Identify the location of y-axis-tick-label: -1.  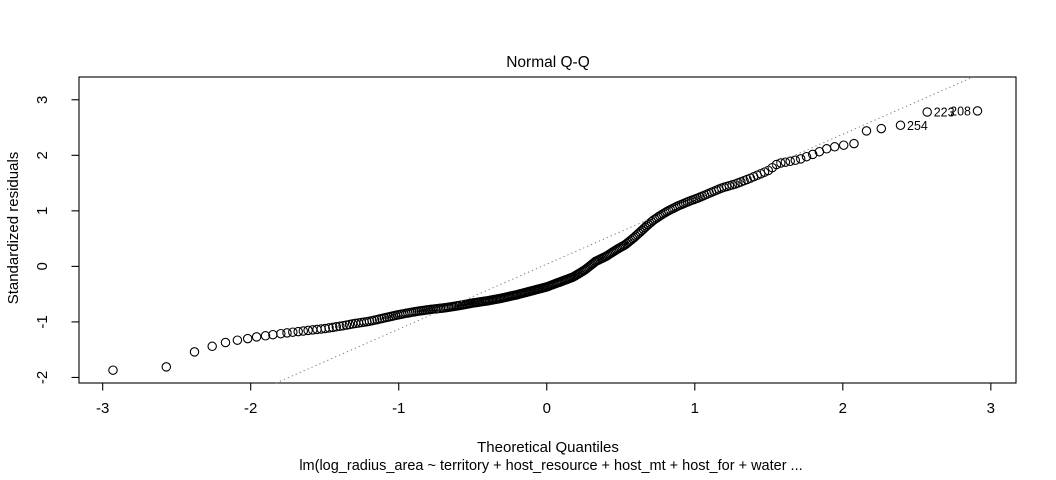
(42, 321).